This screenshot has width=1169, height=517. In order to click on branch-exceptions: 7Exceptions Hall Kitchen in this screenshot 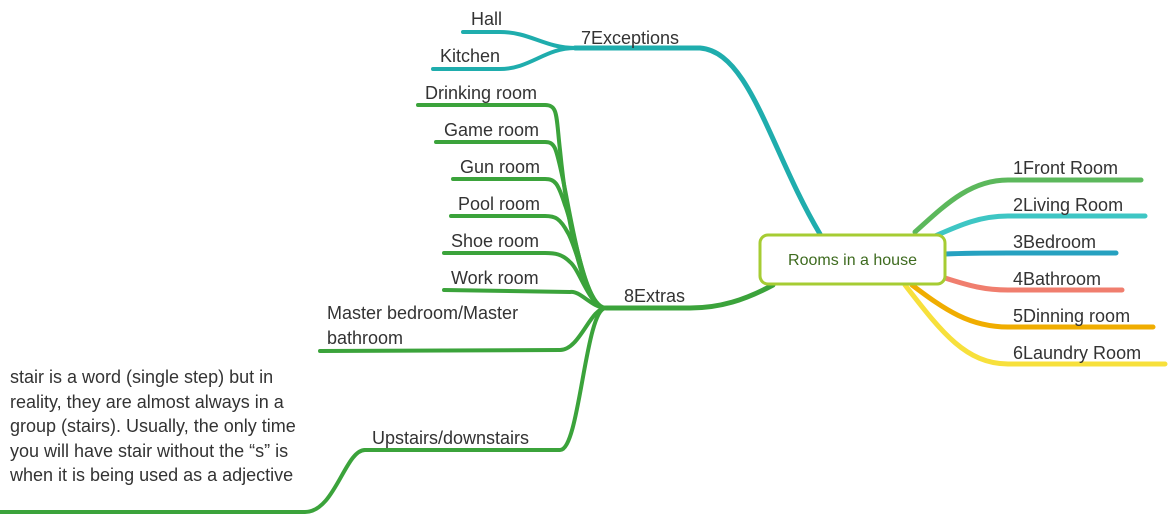, I will do `click(627, 123)`.